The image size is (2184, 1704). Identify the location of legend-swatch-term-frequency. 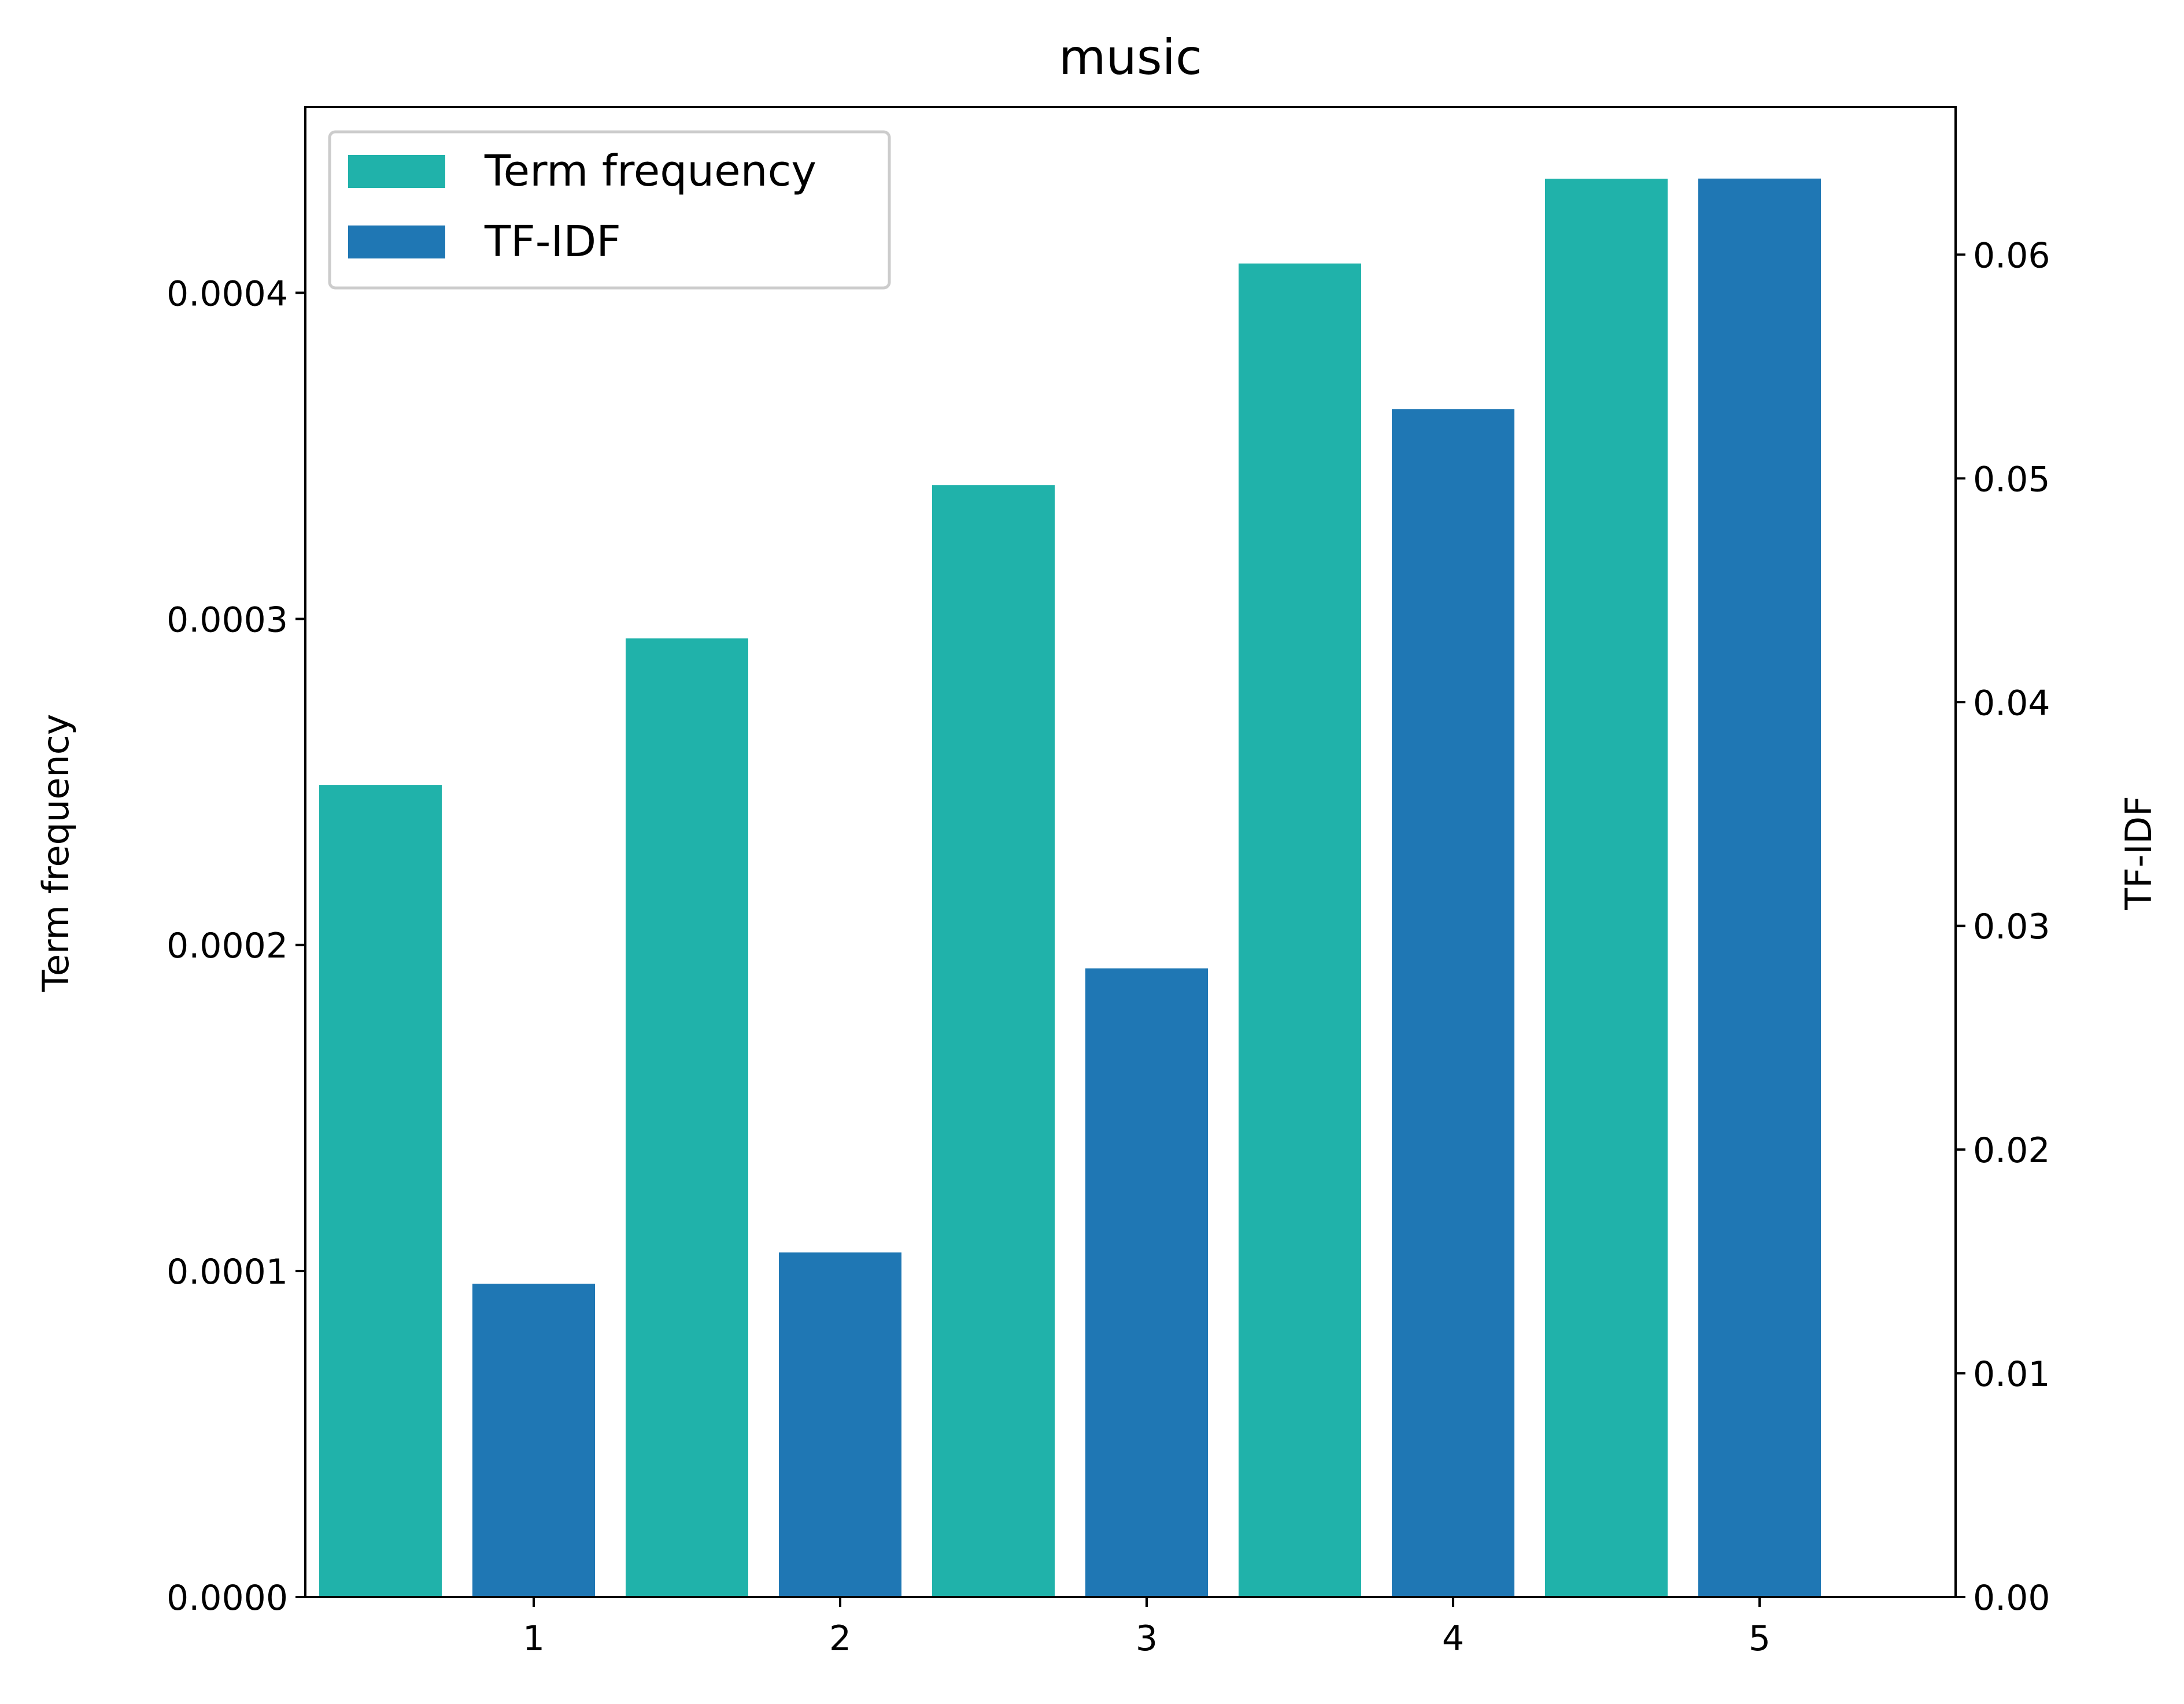
(397, 171).